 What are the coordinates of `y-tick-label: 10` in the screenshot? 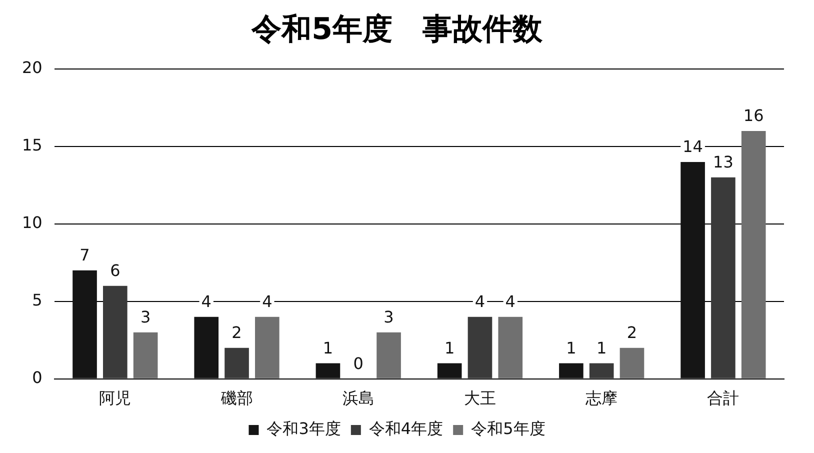 It's located at (32, 222).